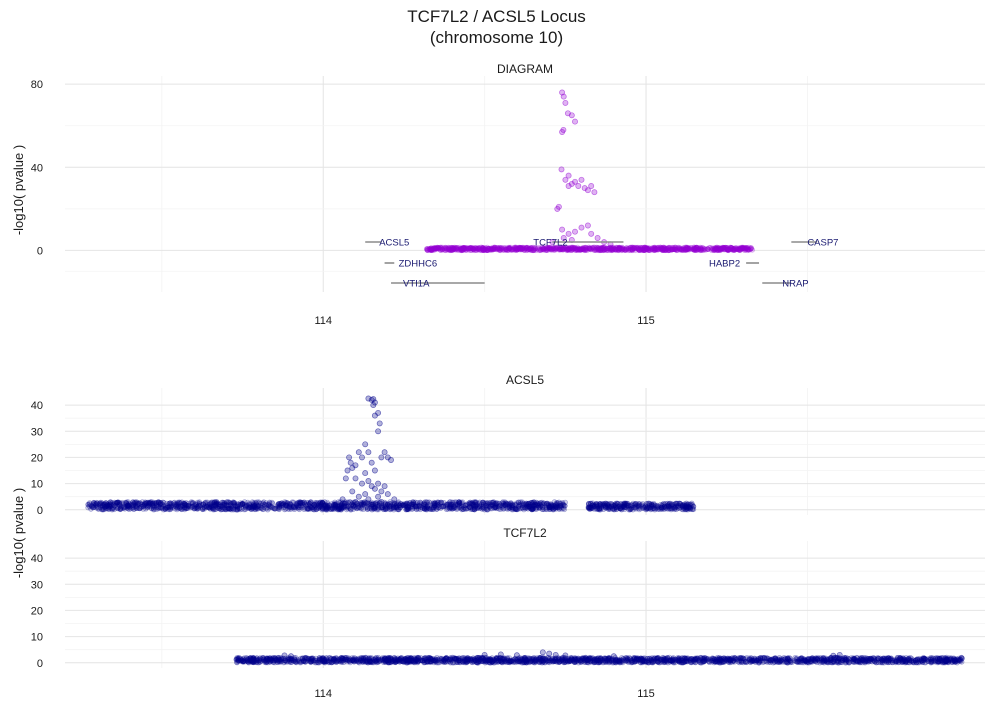 This screenshot has width=993, height=715. What do you see at coordinates (37, 458) in the screenshot?
I see `y-tick-label: 20` at bounding box center [37, 458].